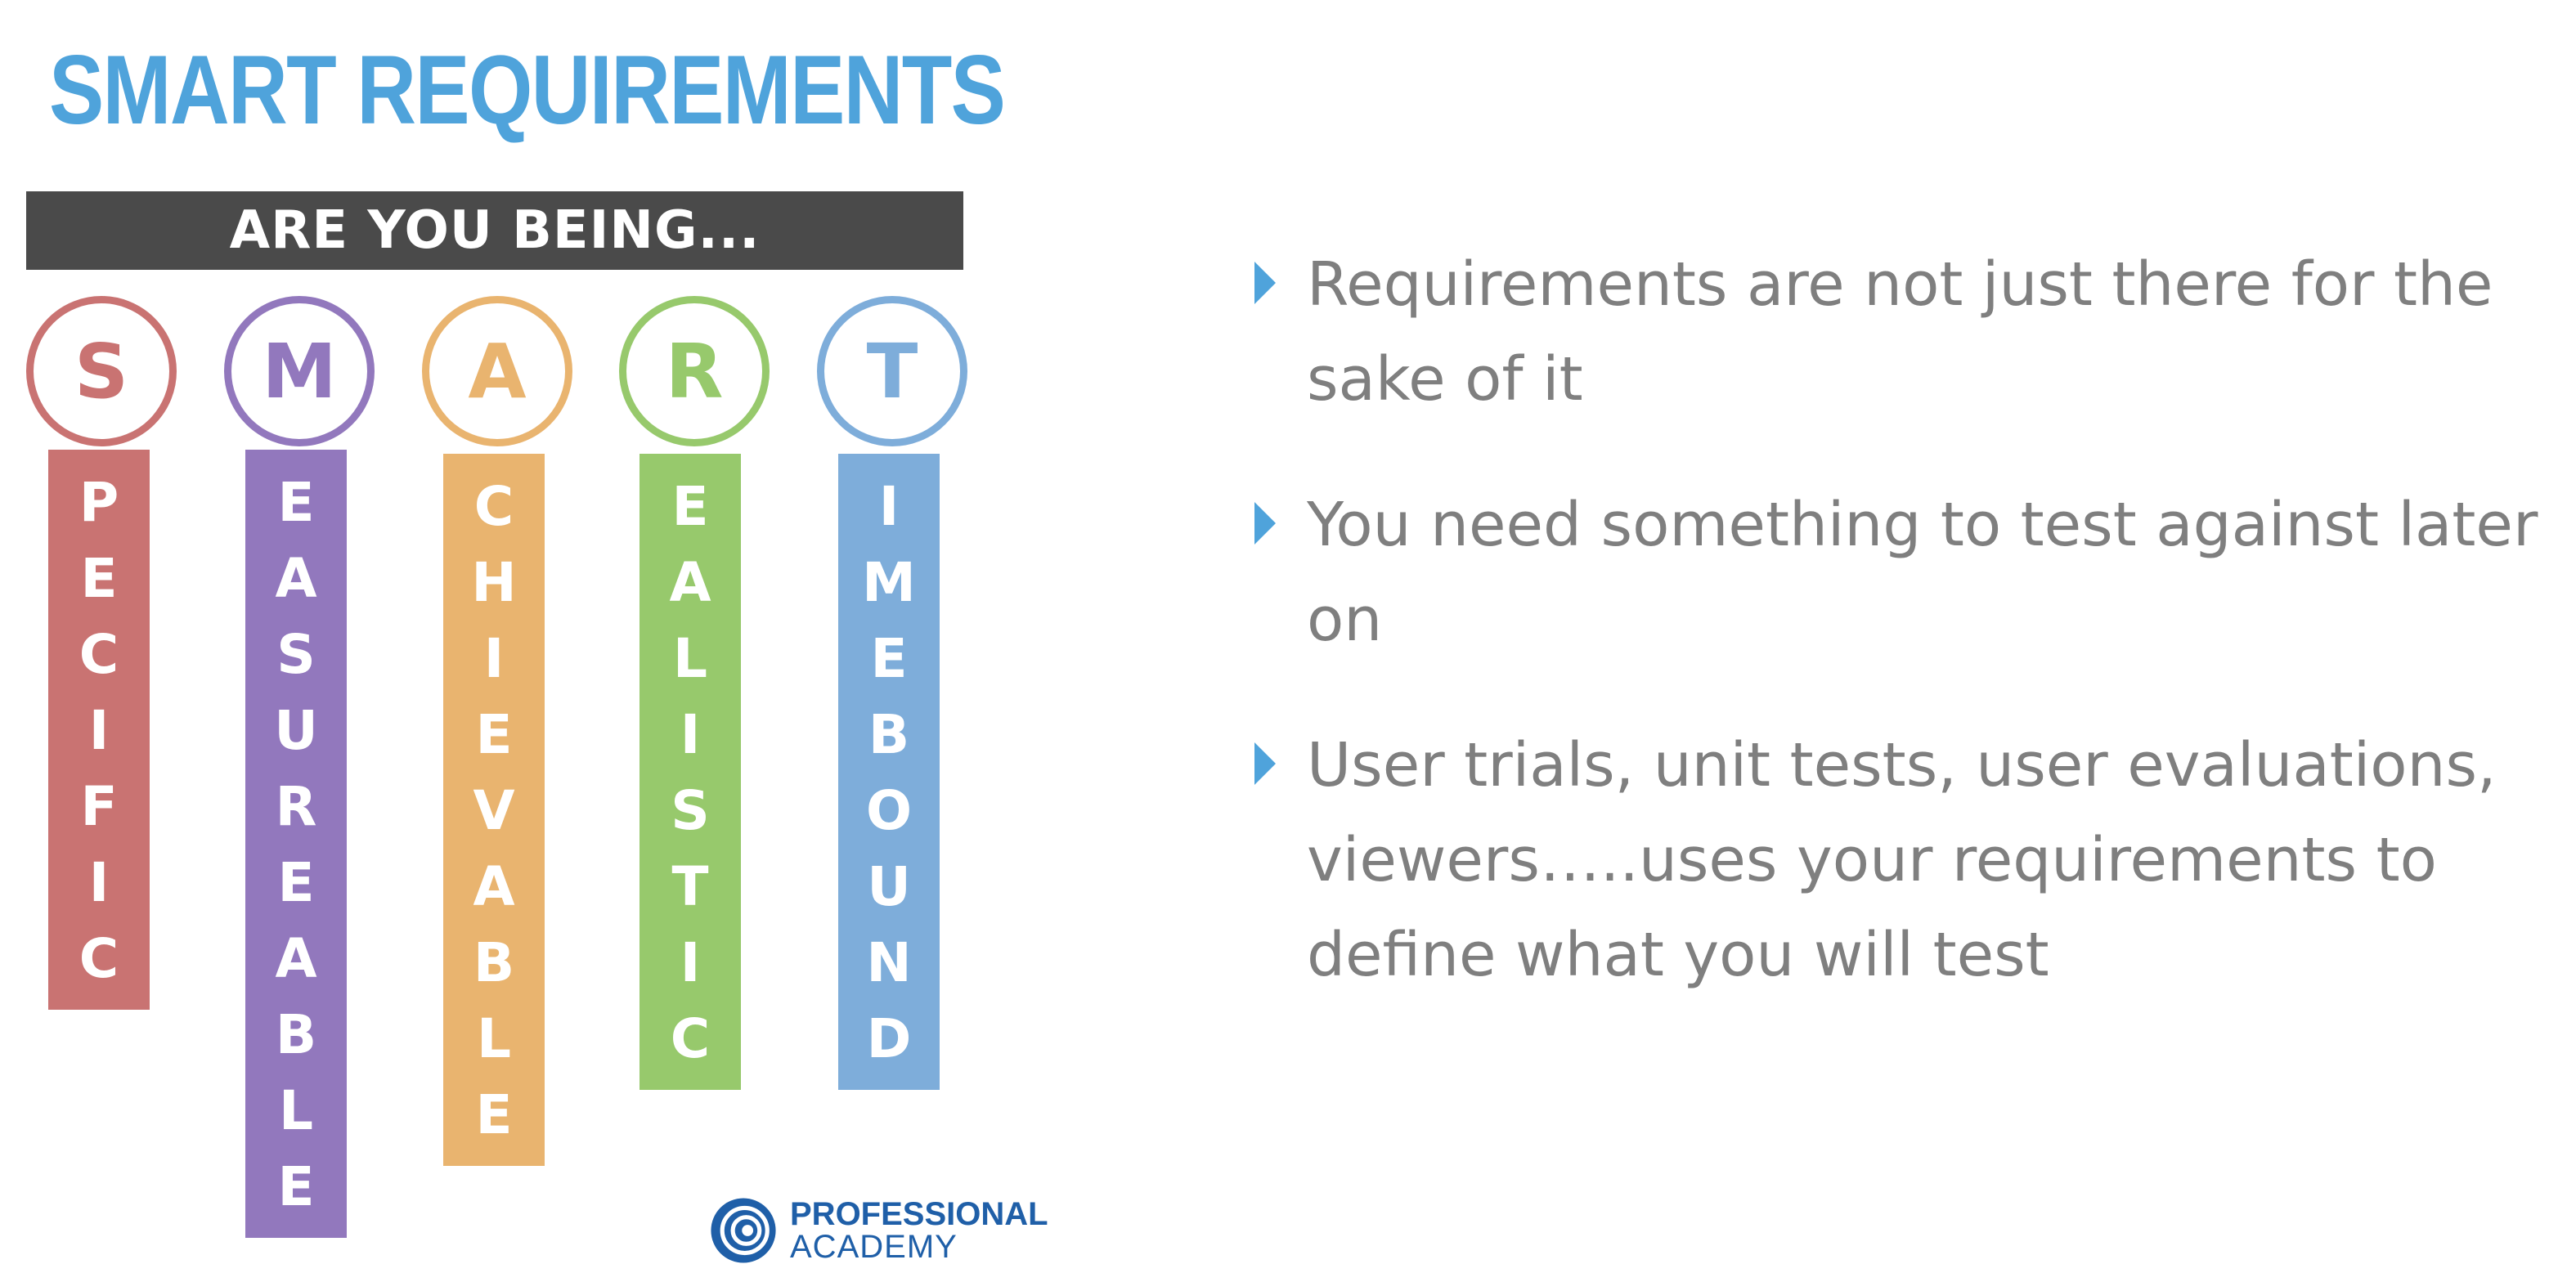 Image resolution: width=2576 pixels, height=1282 pixels. Describe the element at coordinates (299, 371) in the screenshot. I see `smart-circle-m: M` at that location.